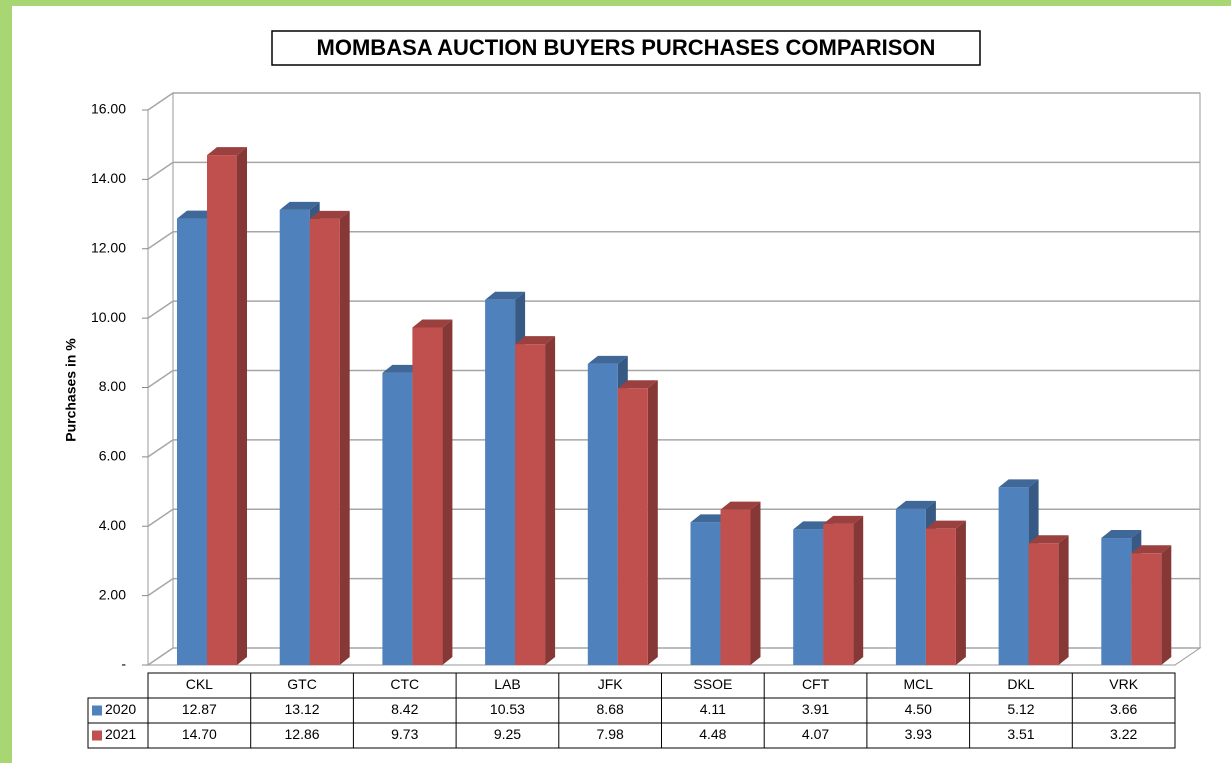 This screenshot has height=763, width=1231. Describe the element at coordinates (713, 709) in the screenshot. I see `table-value: 4.11` at that location.